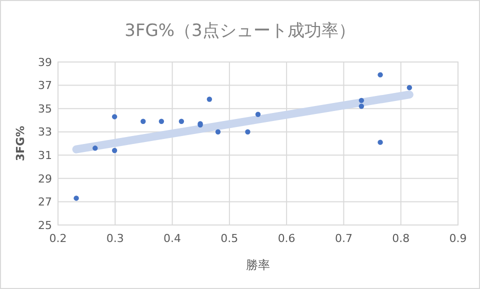  What do you see at coordinates (401, 238) in the screenshot?
I see `x-tick-label: 0.8` at bounding box center [401, 238].